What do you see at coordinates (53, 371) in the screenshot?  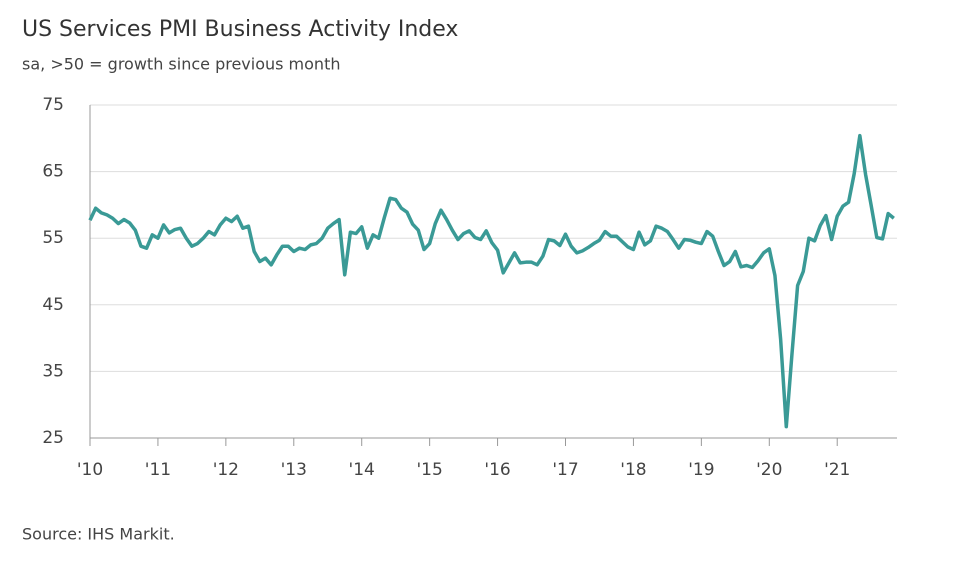 I see `y-tick-label: 35` at bounding box center [53, 371].